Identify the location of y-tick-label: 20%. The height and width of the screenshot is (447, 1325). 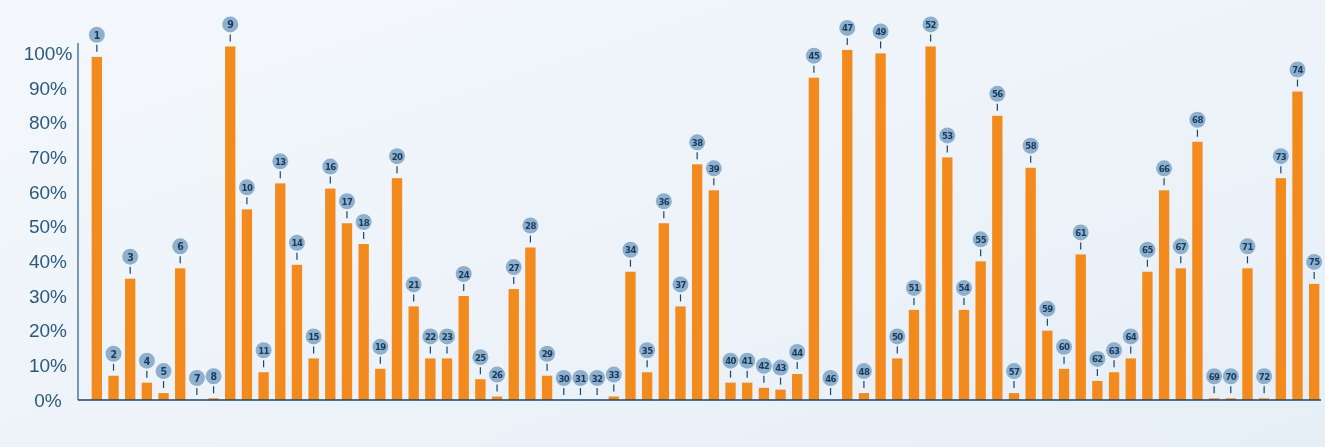
(48, 331).